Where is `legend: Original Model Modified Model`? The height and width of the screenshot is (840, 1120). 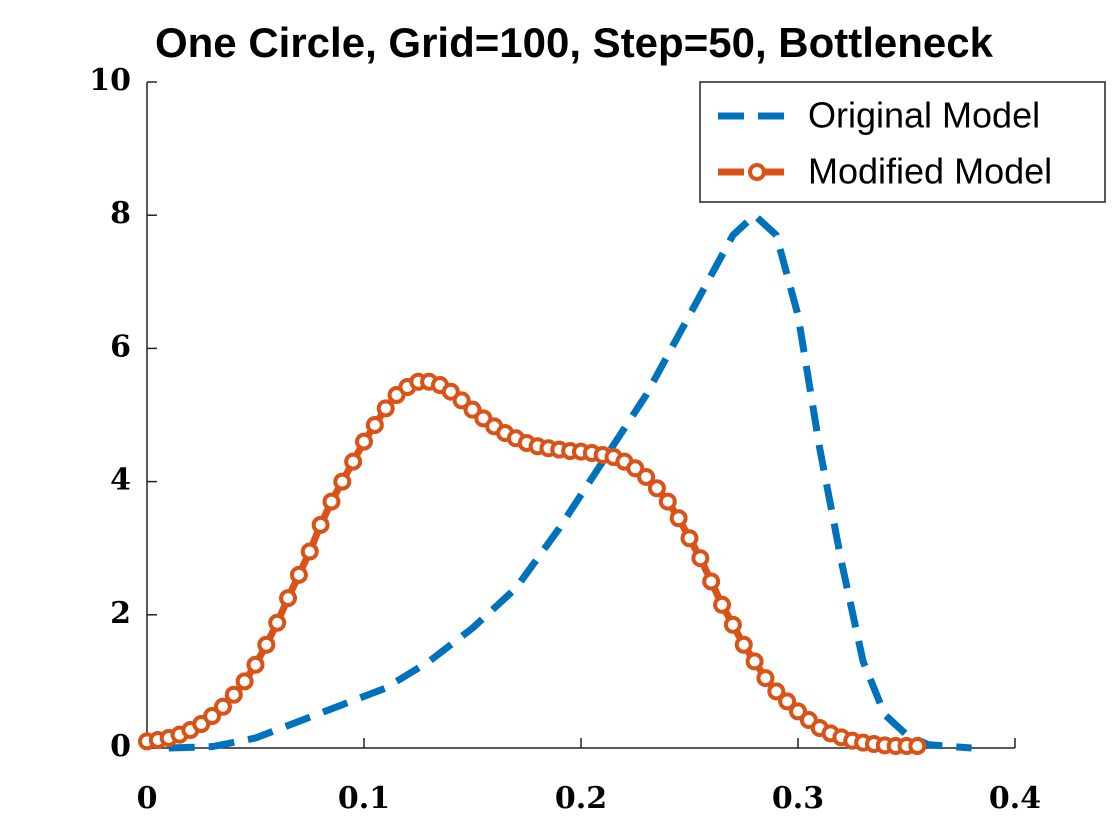 legend: Original Model Modified Model is located at coordinates (902, 142).